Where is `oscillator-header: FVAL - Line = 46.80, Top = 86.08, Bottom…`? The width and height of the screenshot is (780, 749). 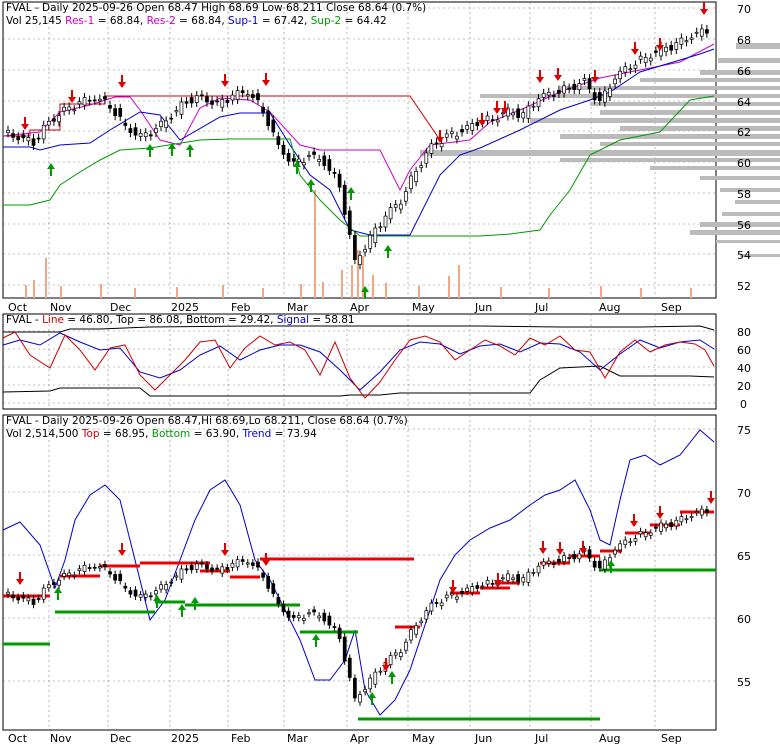
oscillator-header: FVAL - Line = 46.80, Top = 86.08, Bottom… is located at coordinates (180, 320).